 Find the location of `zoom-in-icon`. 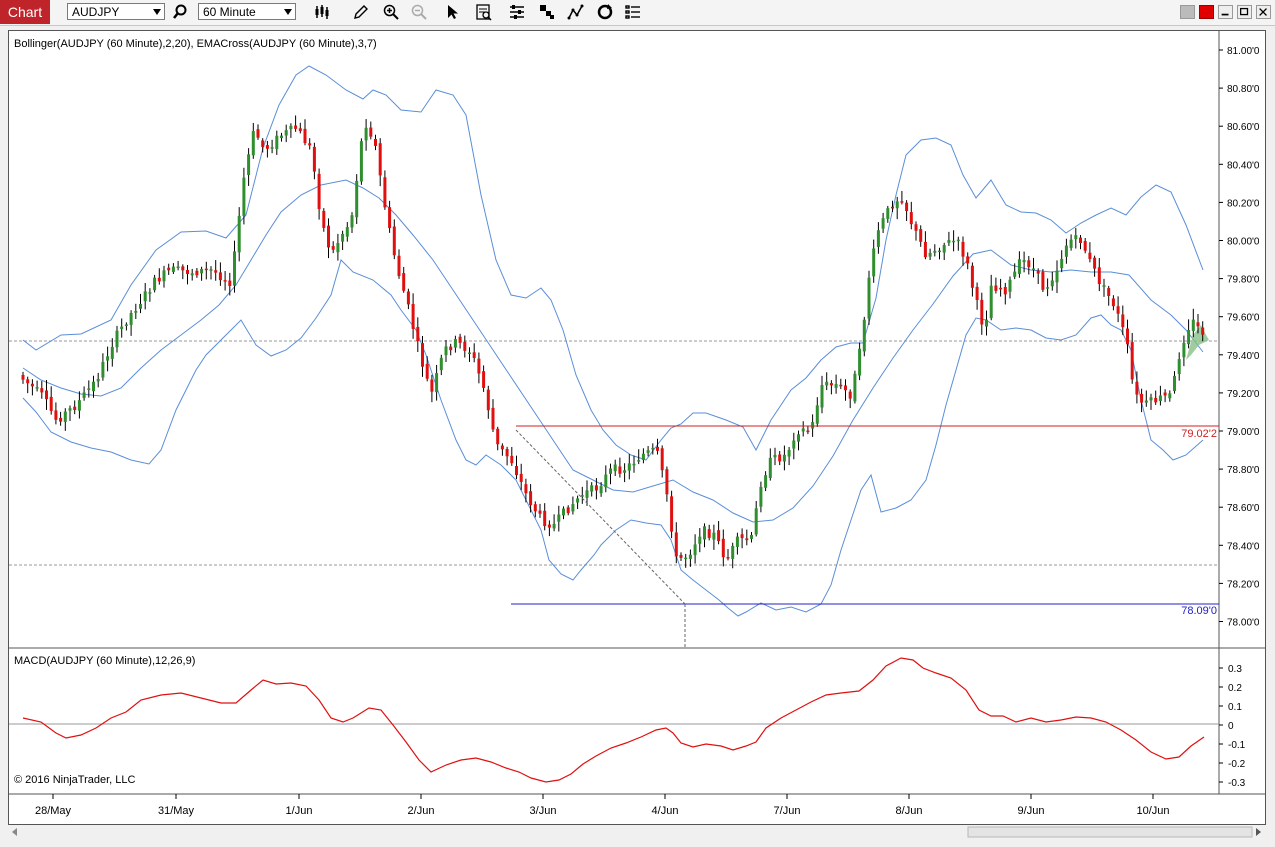

zoom-in-icon is located at coordinates (391, 12).